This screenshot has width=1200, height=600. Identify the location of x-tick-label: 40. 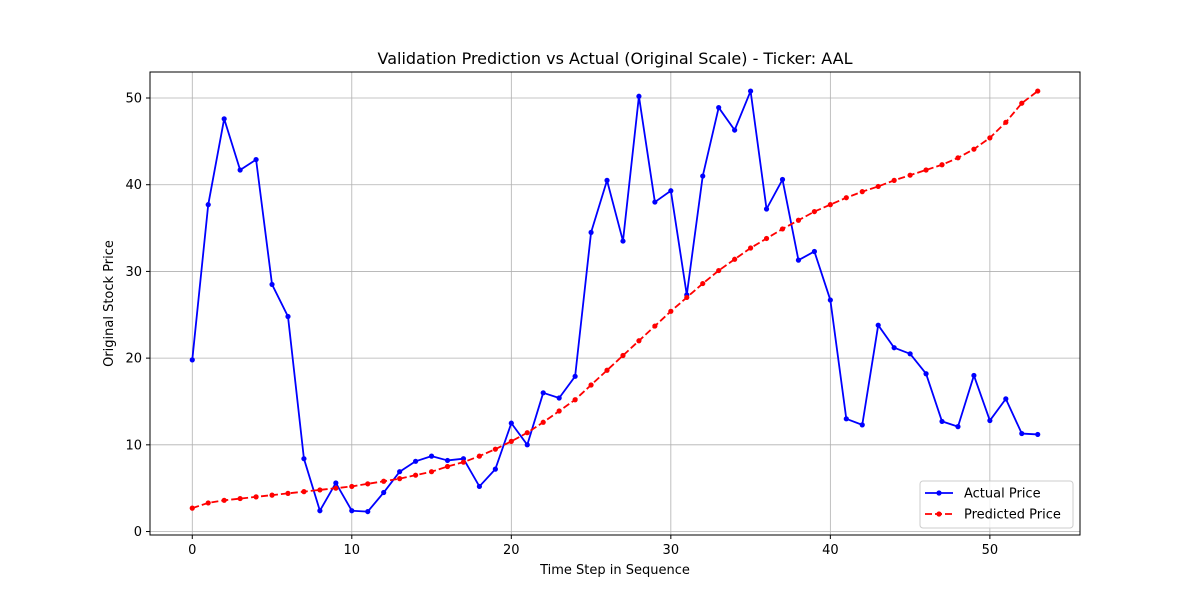
(830, 550).